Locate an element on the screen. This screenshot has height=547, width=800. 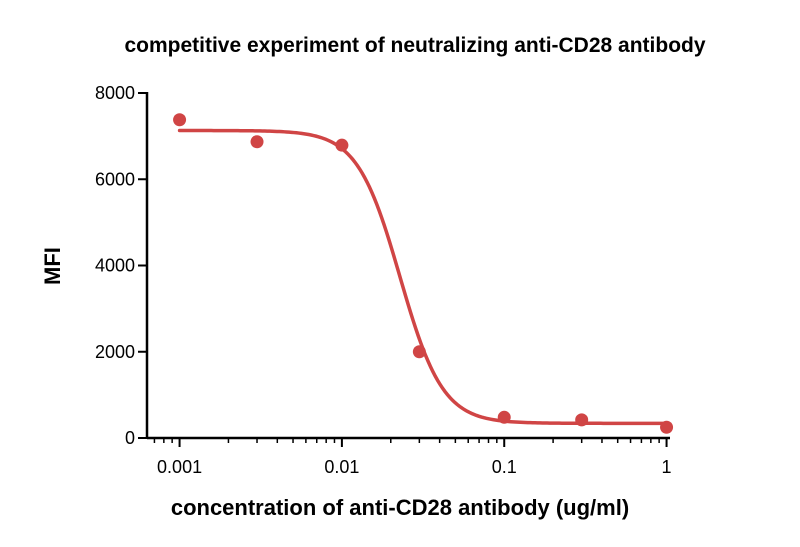
y-tick-label: 0 is located at coordinates (130, 438).